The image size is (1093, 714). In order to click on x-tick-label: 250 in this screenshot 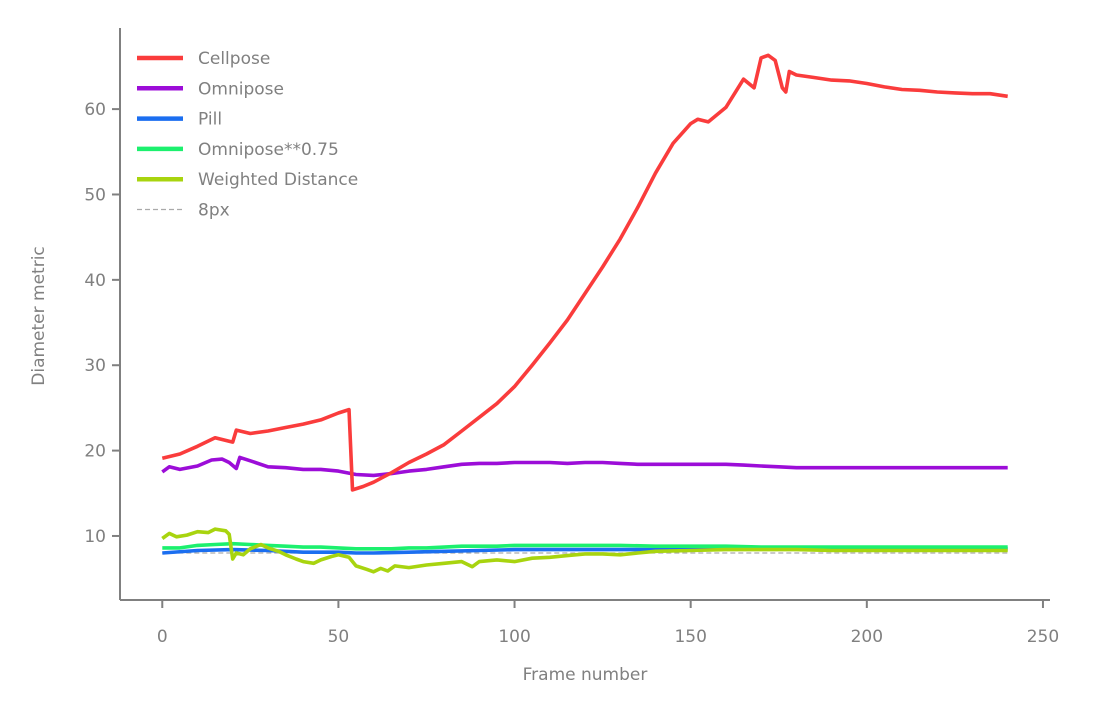, I will do `click(1043, 637)`.